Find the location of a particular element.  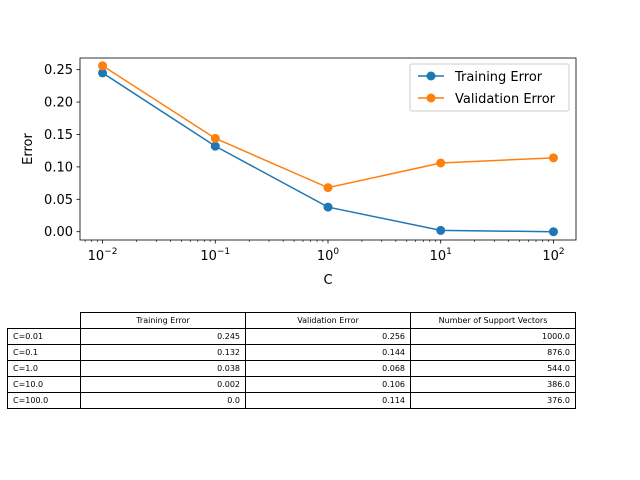

y-axis-label: Error is located at coordinates (28, 149).